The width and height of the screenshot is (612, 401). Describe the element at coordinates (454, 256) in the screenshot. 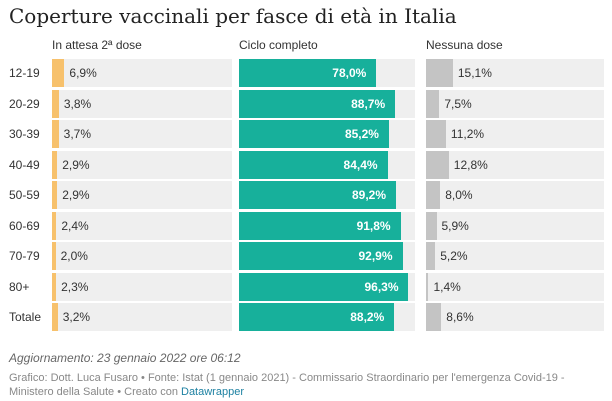

I see `value-label-none: 5,2%` at that location.